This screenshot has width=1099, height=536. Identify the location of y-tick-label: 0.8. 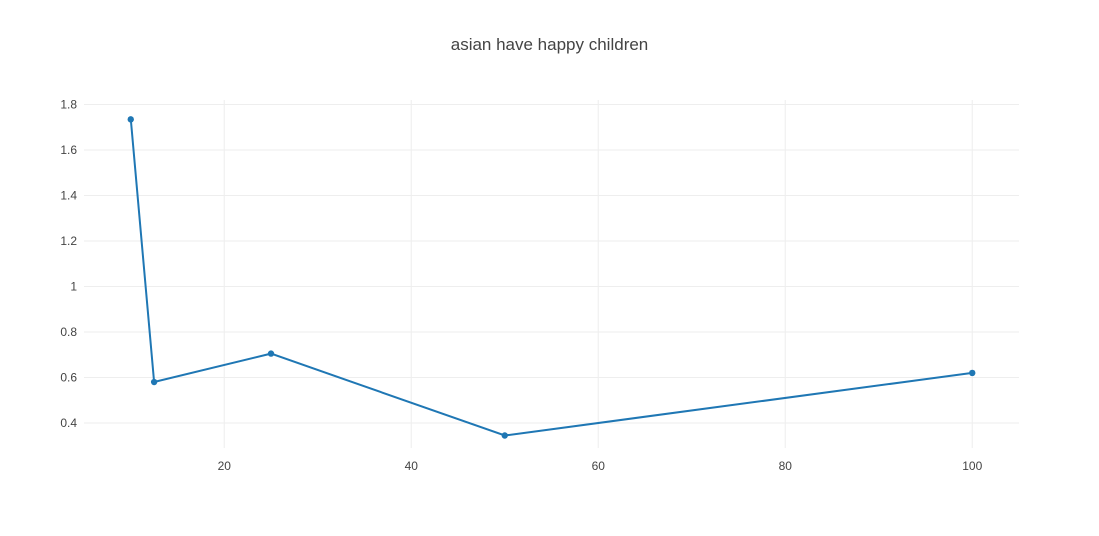
(68, 332).